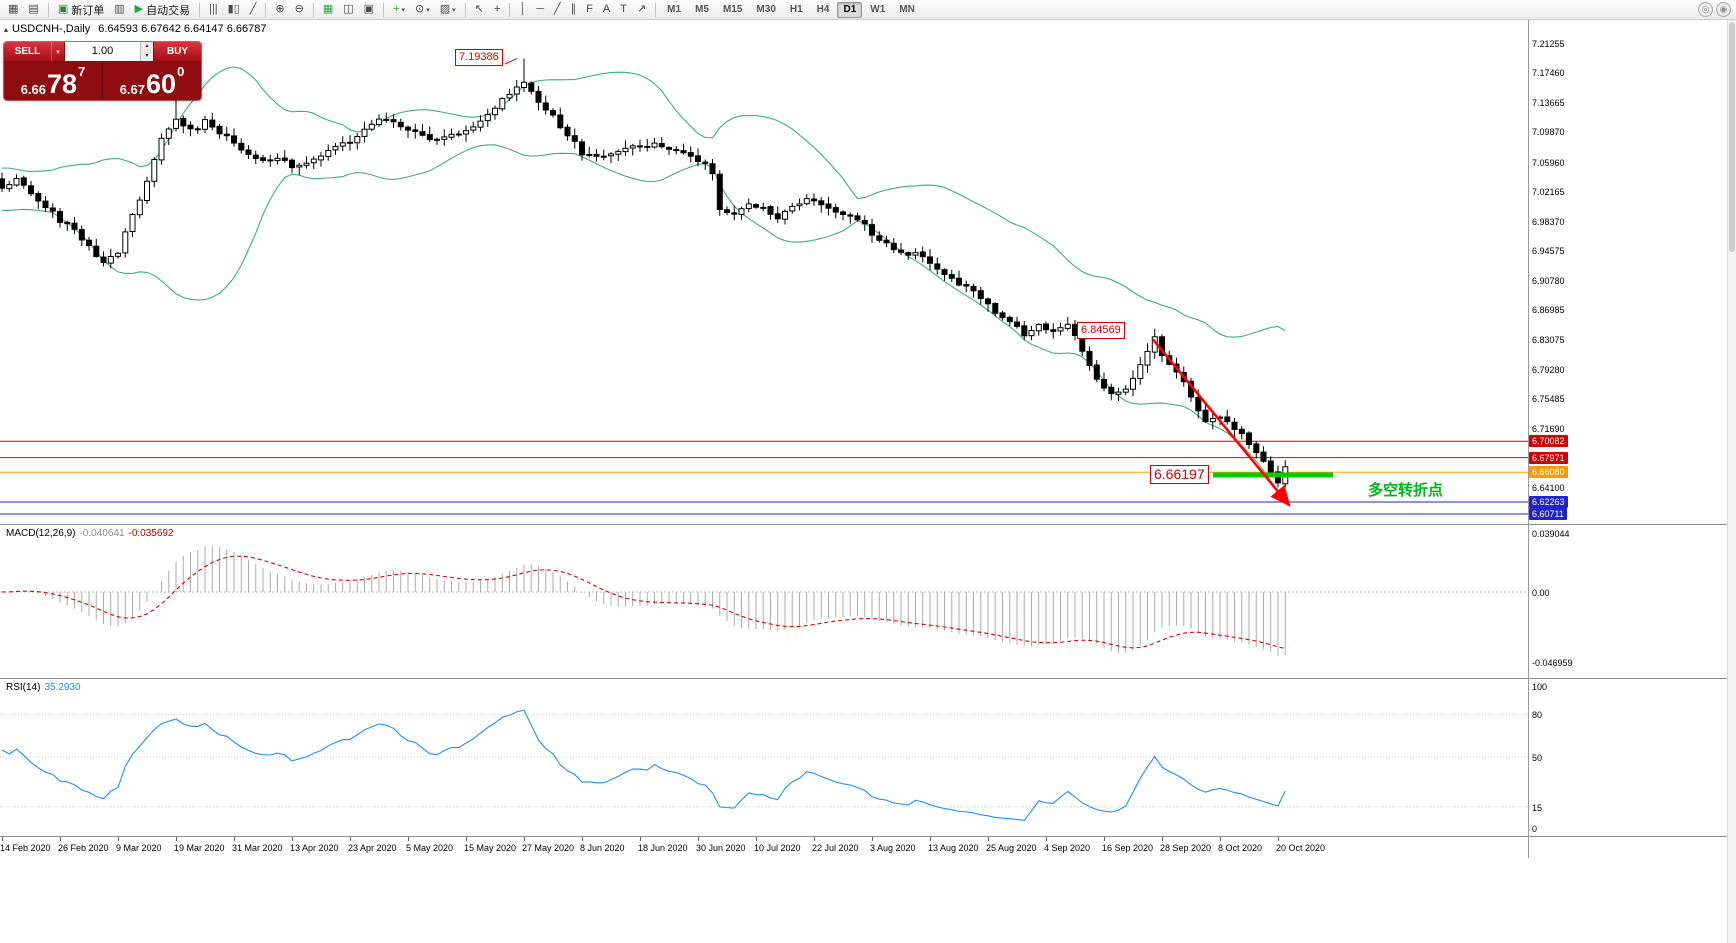 This screenshot has width=1736, height=943. I want to click on stepper-down-icon: ▾, so click(147, 56).